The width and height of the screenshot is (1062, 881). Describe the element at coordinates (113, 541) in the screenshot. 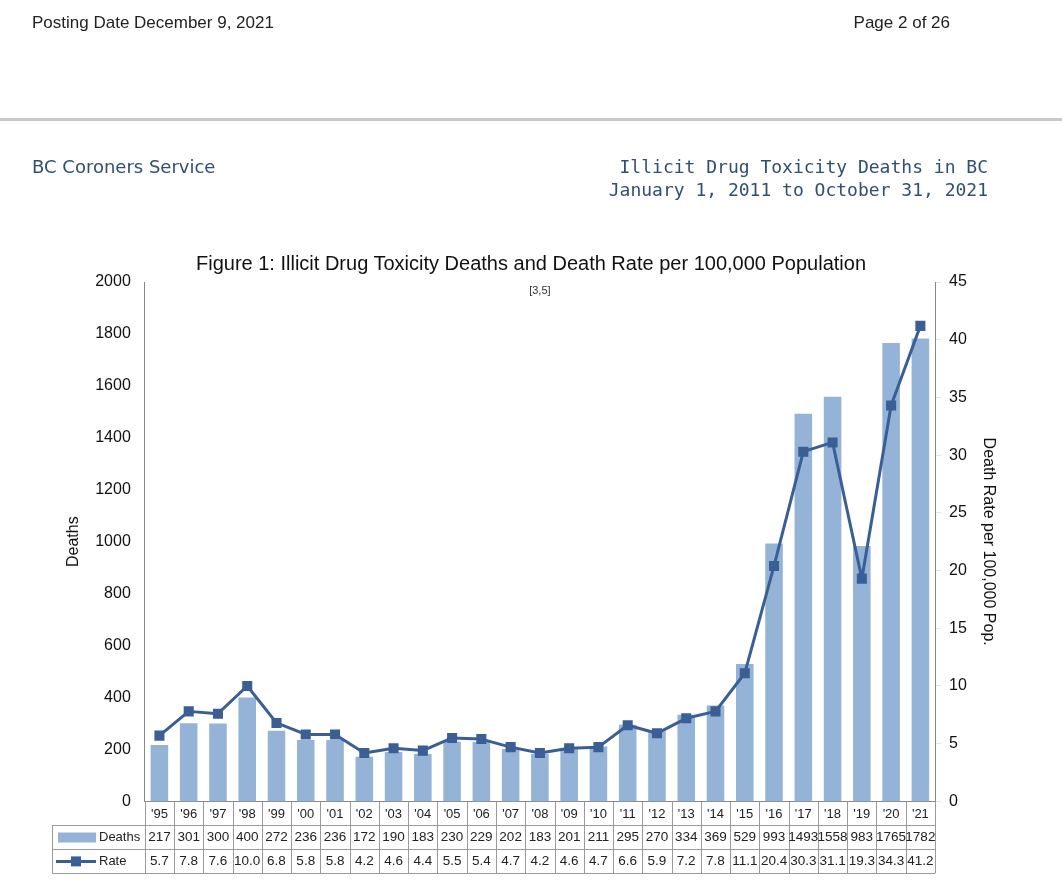

I see `y-tick-label: 1000` at that location.